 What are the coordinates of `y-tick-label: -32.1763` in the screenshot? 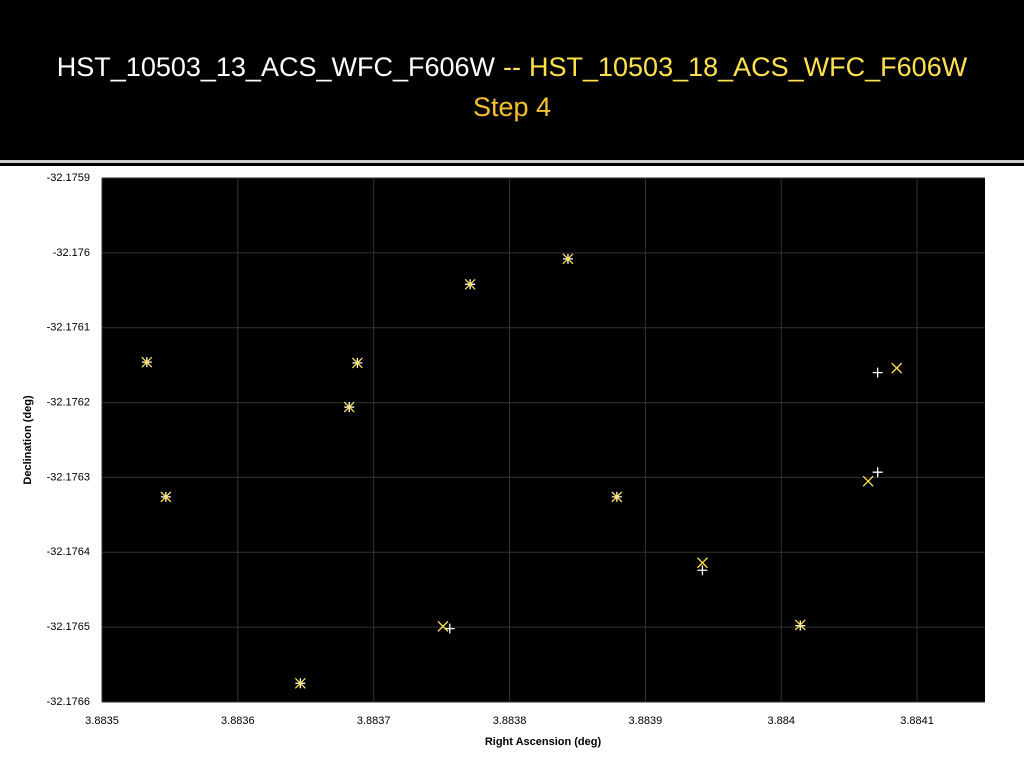 It's located at (68, 477).